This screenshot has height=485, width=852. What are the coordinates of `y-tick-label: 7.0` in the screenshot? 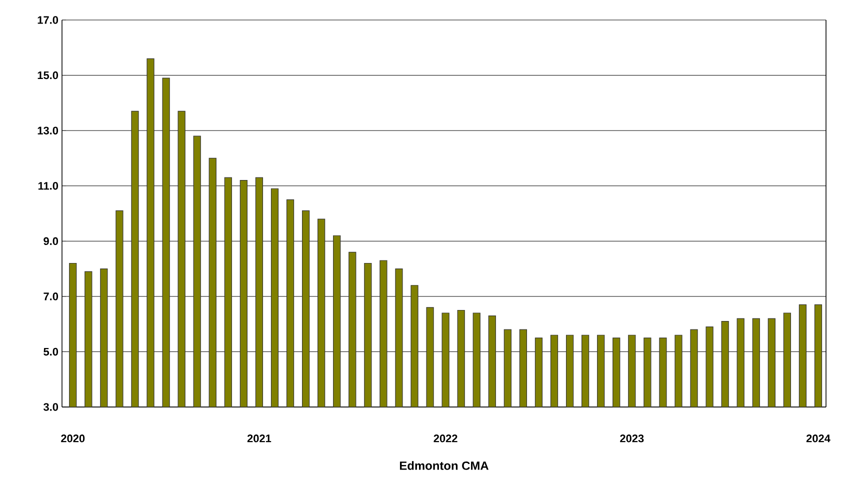 It's located at (51, 296).